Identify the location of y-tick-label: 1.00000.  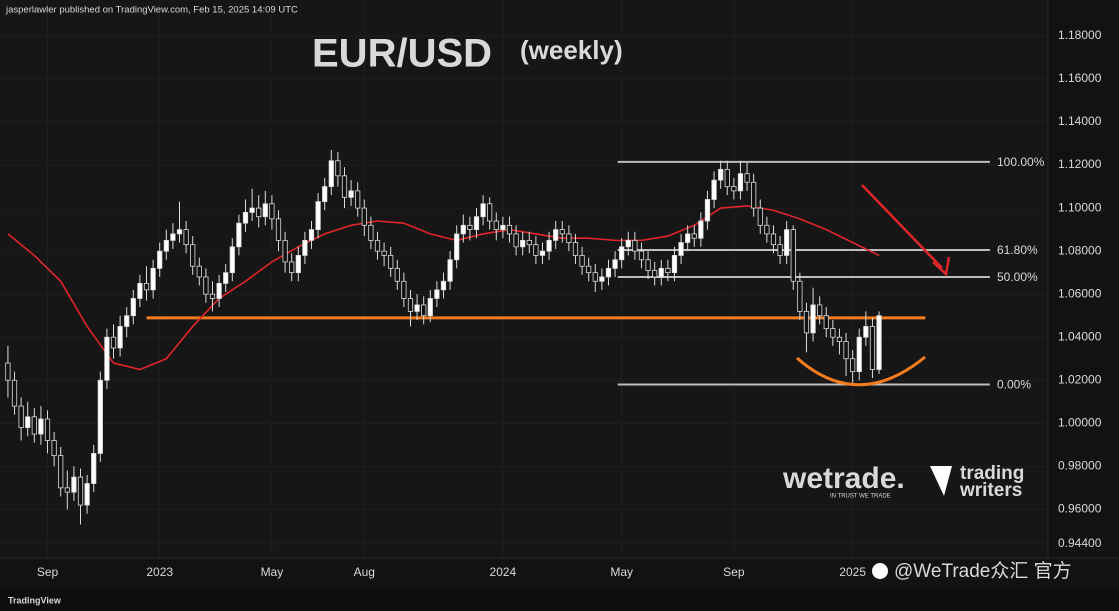
(1080, 422).